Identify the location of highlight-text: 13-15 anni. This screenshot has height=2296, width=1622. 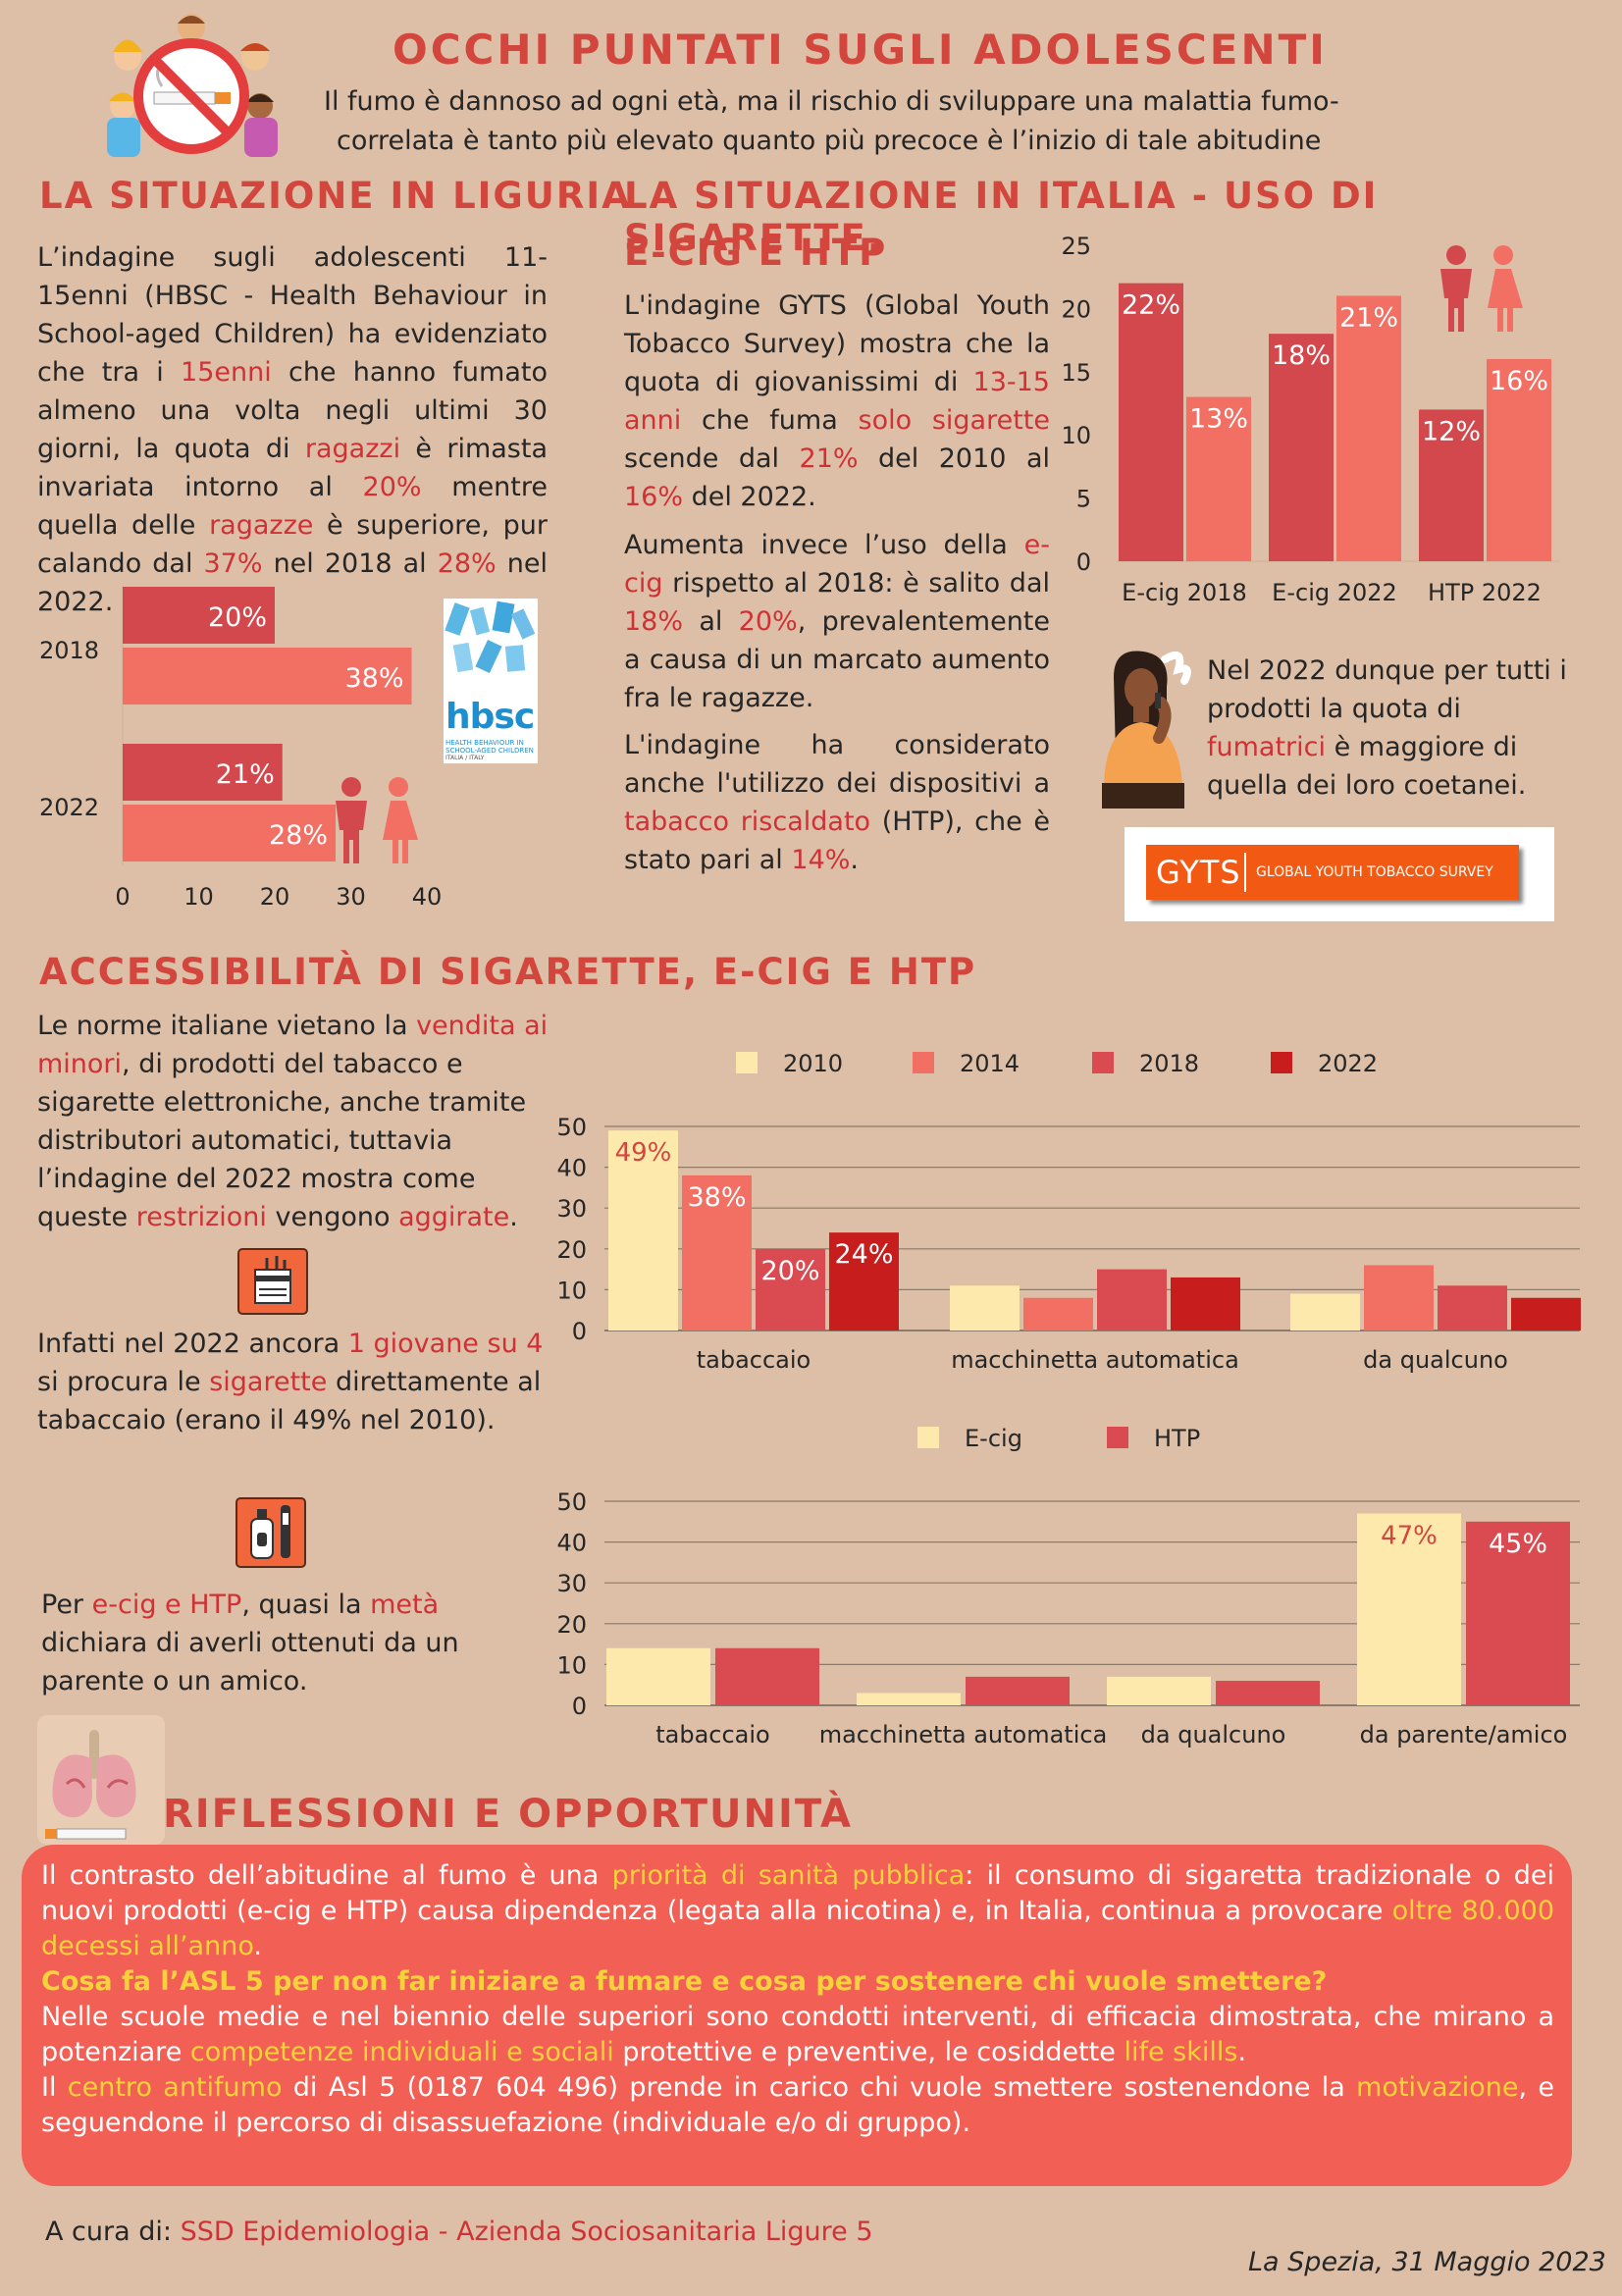
(837, 401).